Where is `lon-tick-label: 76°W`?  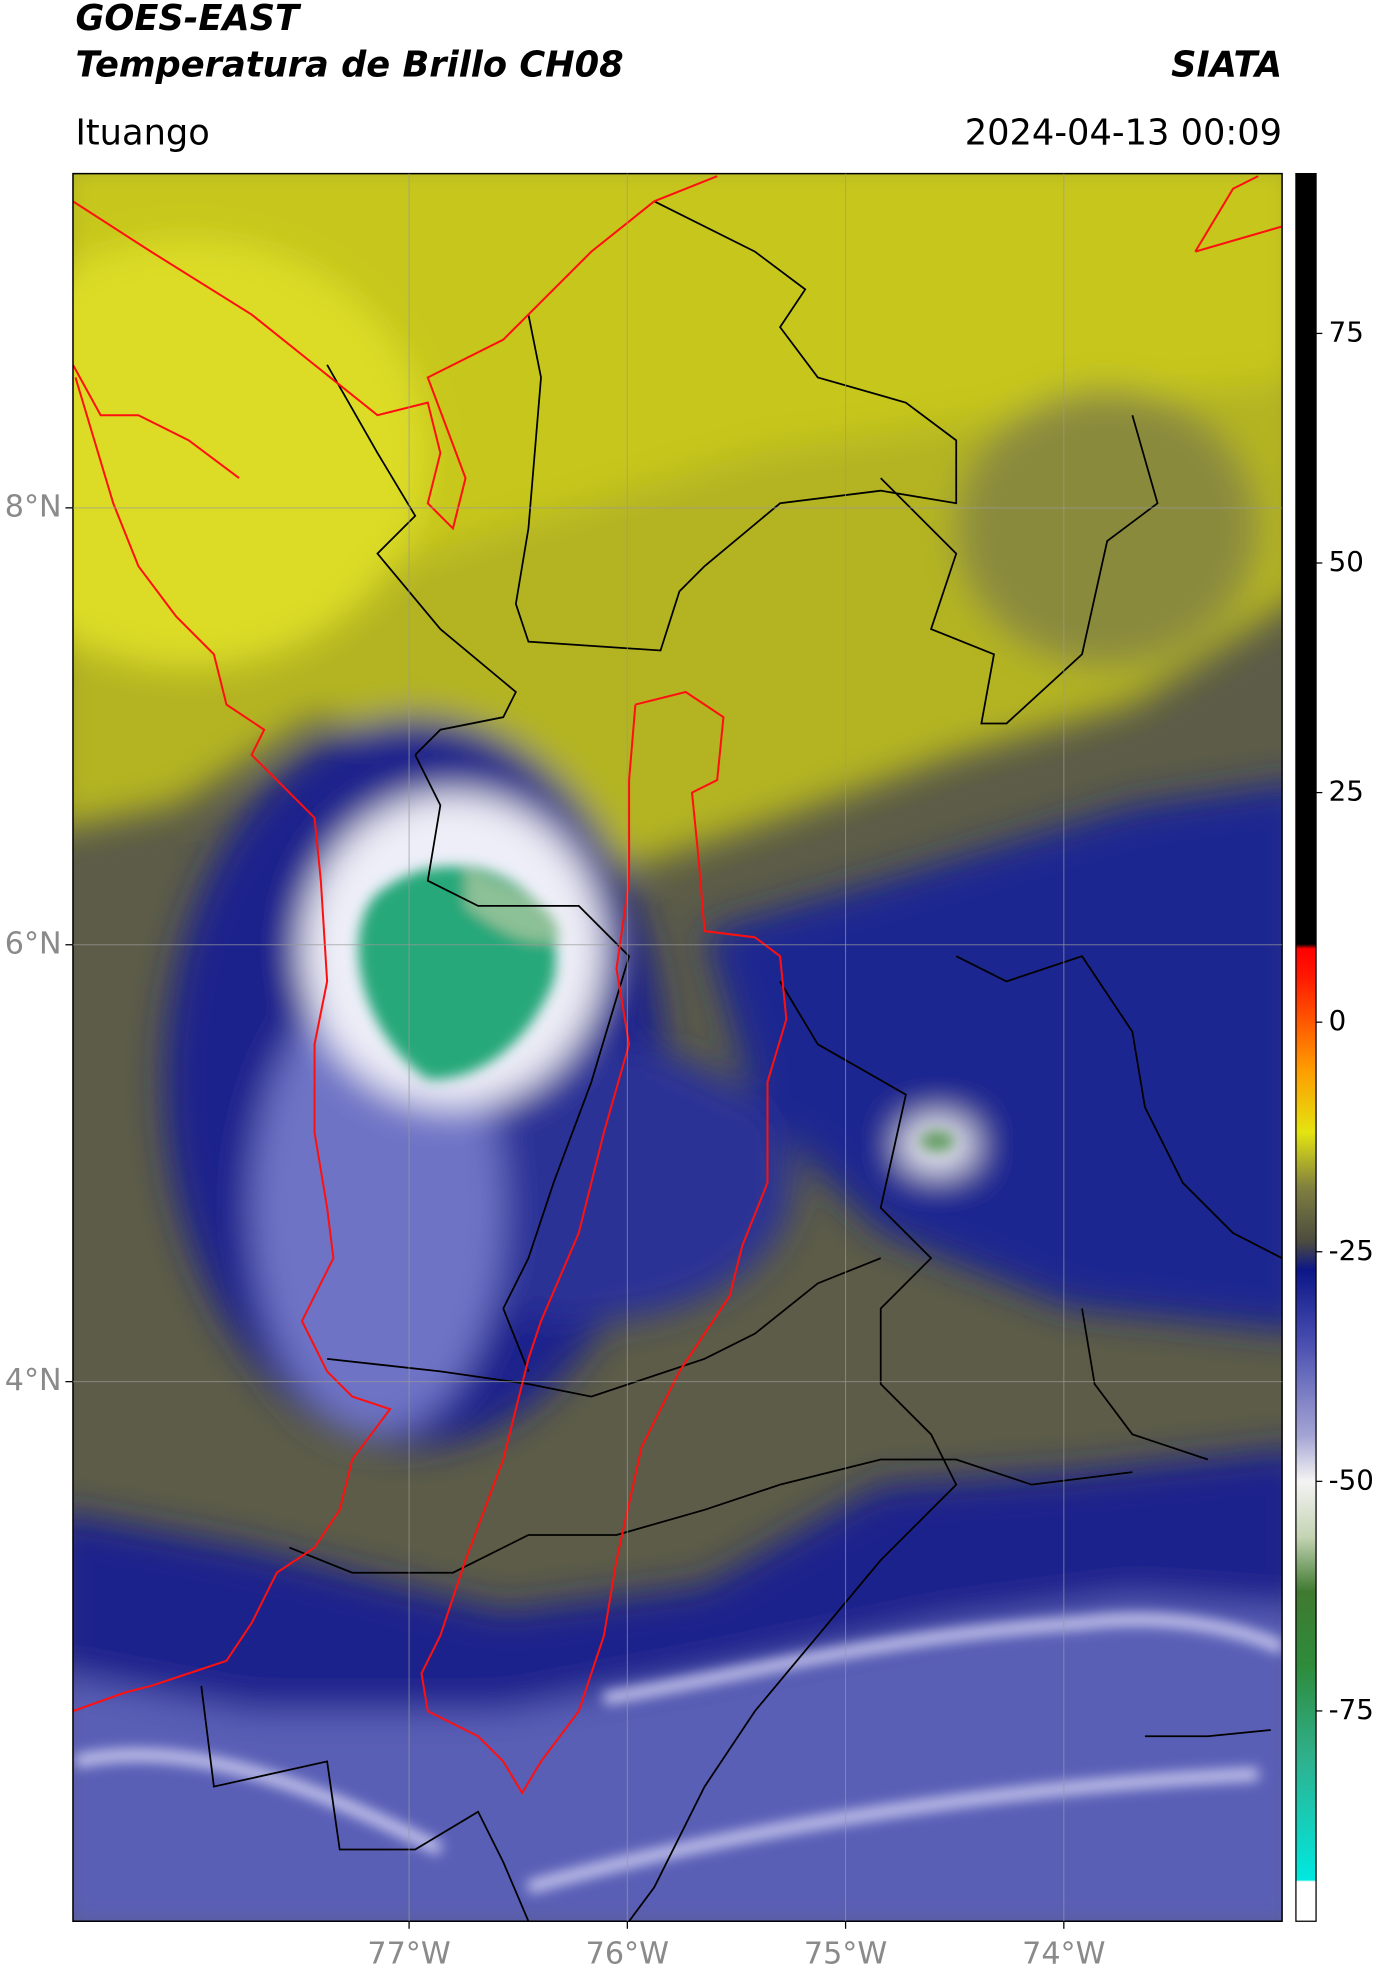
lon-tick-label: 76°W is located at coordinates (627, 1954).